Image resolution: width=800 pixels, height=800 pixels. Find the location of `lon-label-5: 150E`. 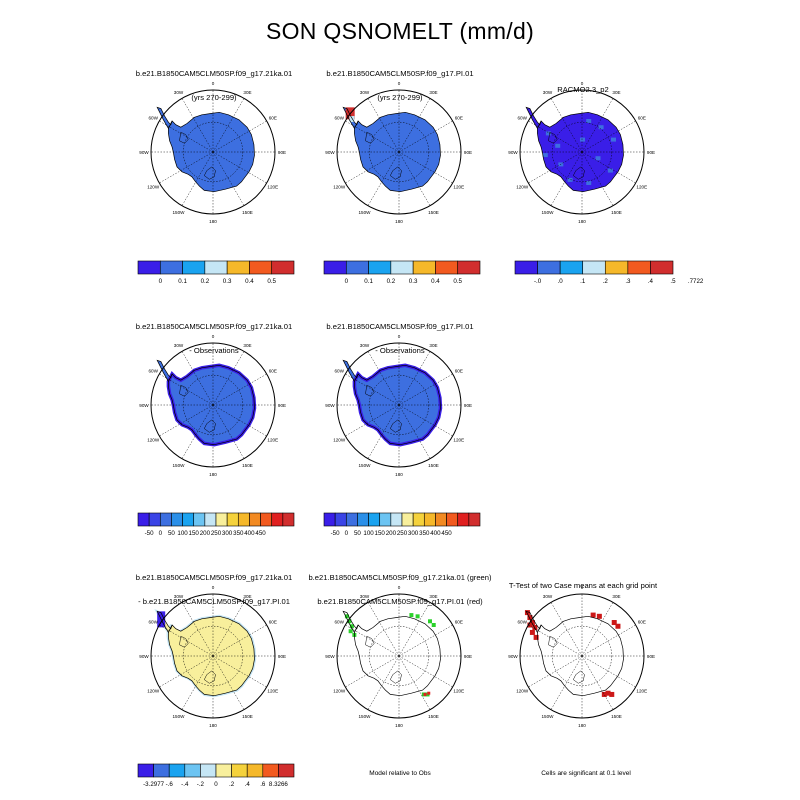

lon-label-5: 150E is located at coordinates (247, 212).